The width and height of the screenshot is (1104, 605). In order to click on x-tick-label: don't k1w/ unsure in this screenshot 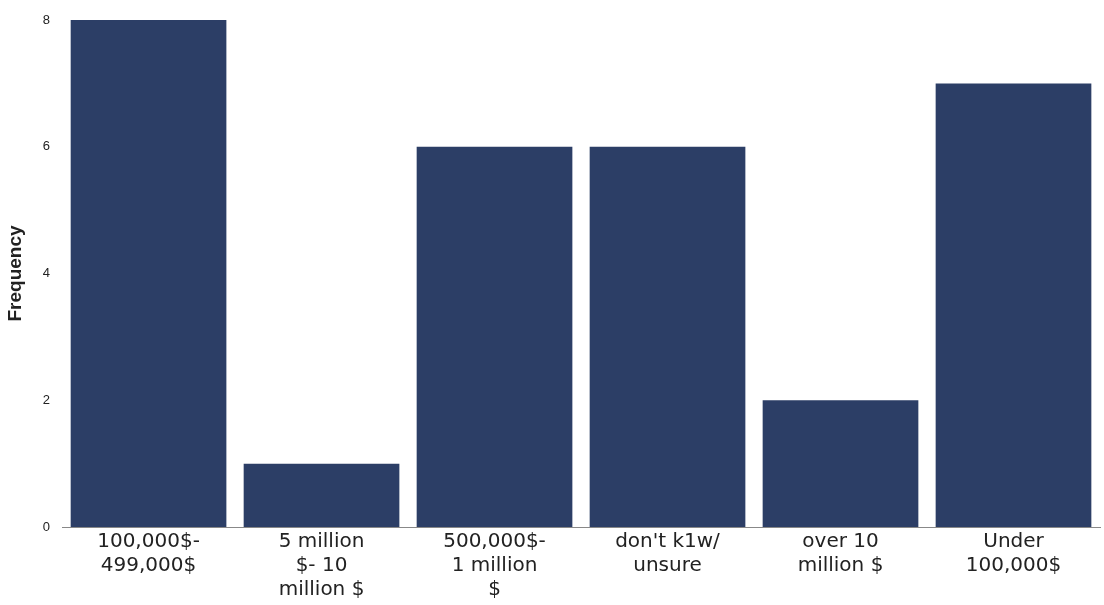, I will do `click(668, 552)`.